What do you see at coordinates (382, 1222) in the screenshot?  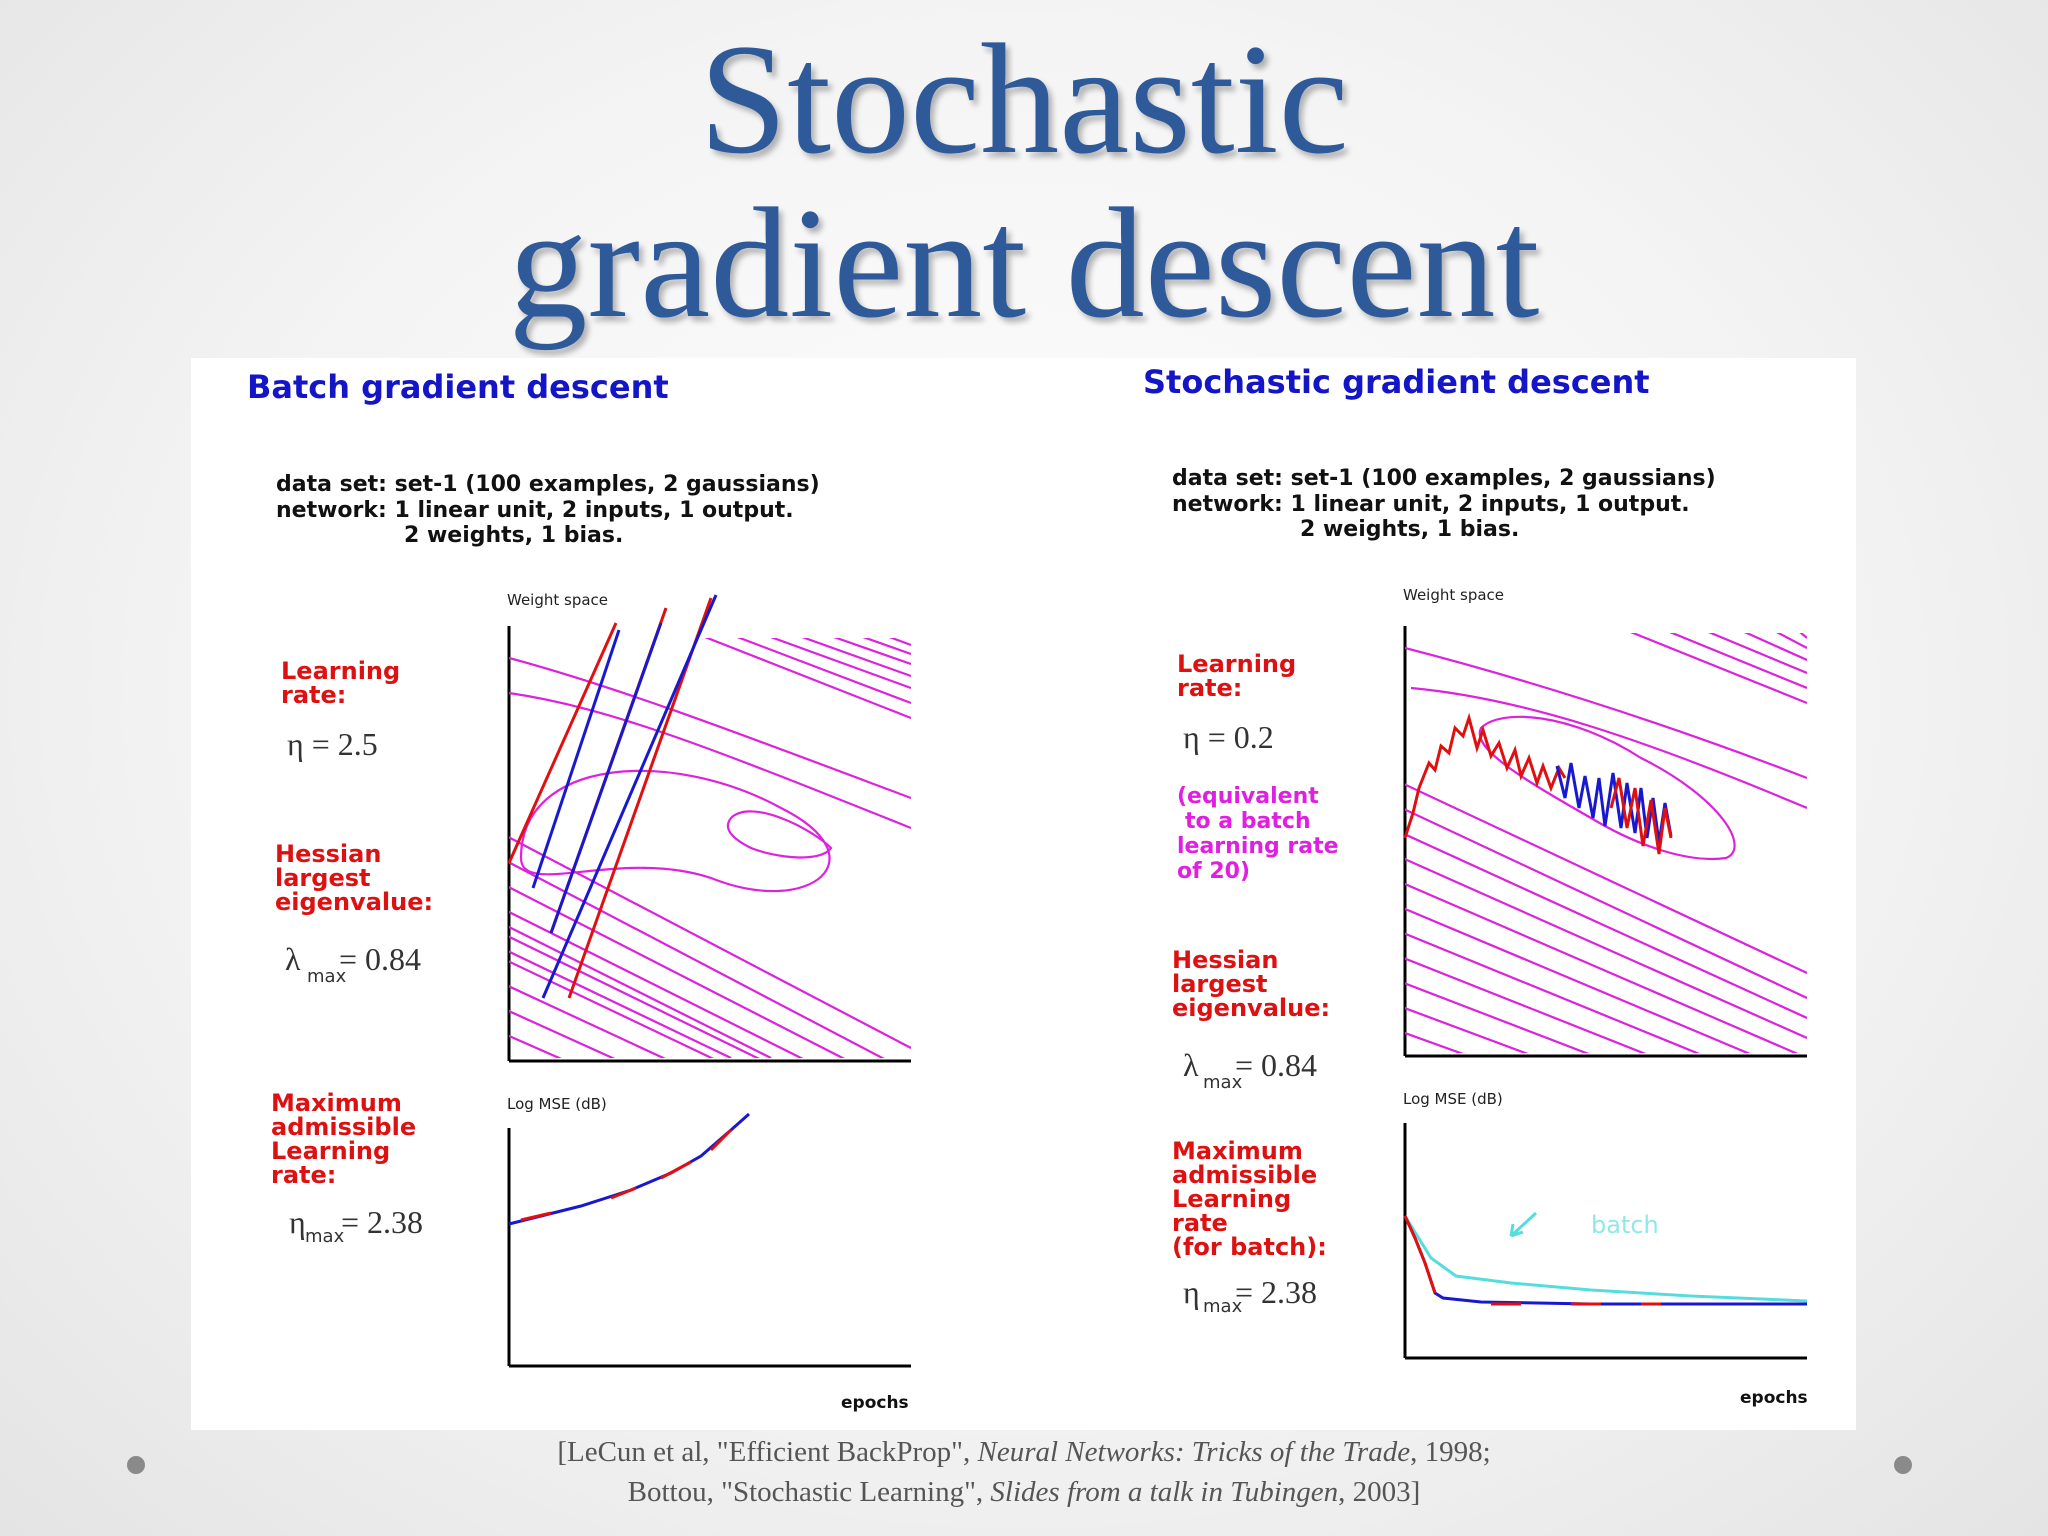 I see `left-etamax-value: = 2.38` at bounding box center [382, 1222].